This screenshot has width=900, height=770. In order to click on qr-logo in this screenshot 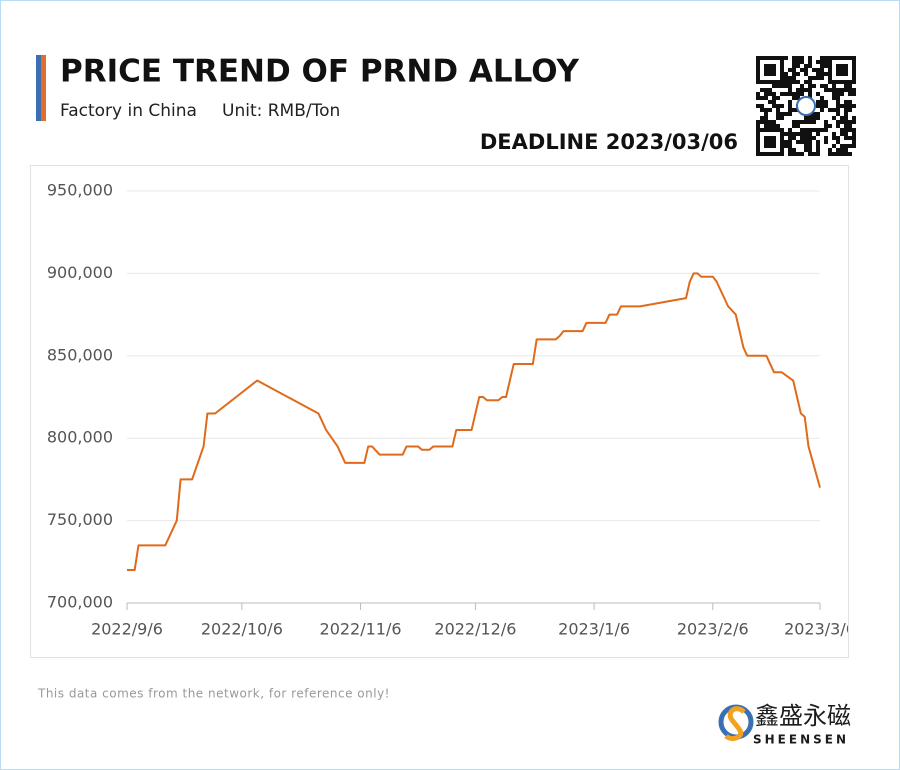, I will do `click(806, 106)`.